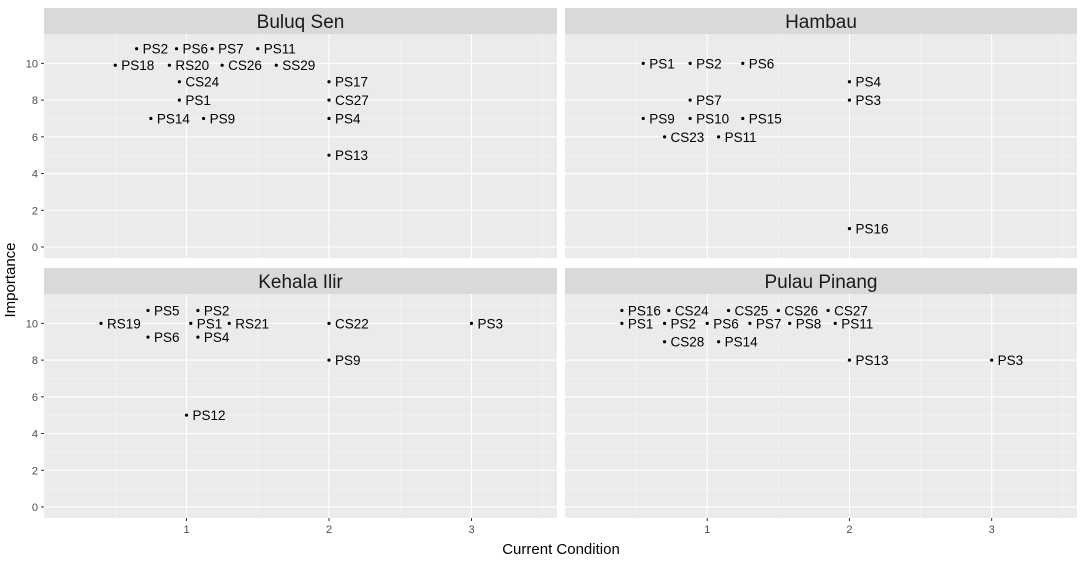  I want to click on point-label: SS29, so click(298, 65).